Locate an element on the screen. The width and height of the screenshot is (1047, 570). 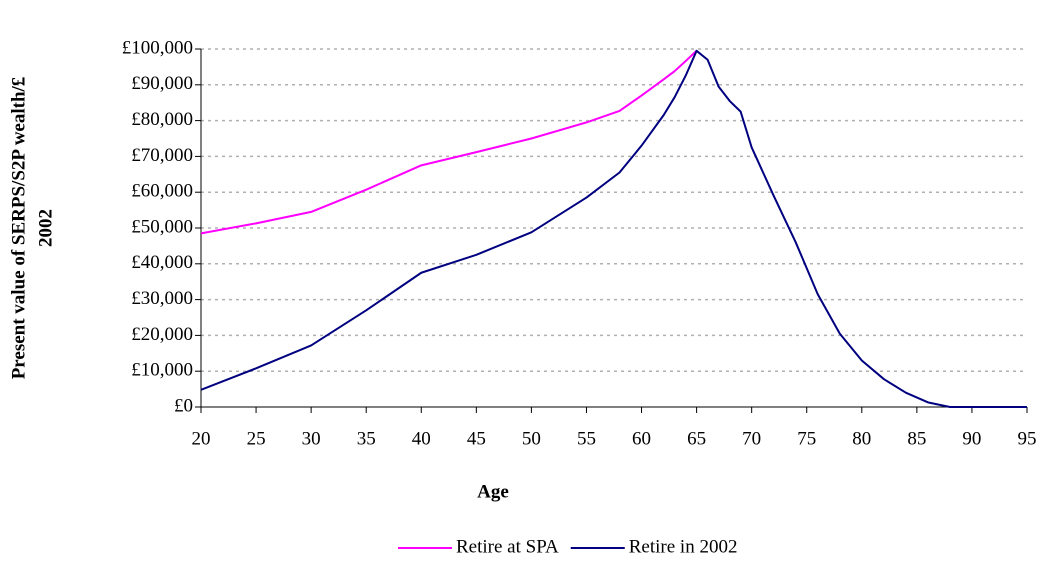
x-tick-label: 90 is located at coordinates (971, 438).